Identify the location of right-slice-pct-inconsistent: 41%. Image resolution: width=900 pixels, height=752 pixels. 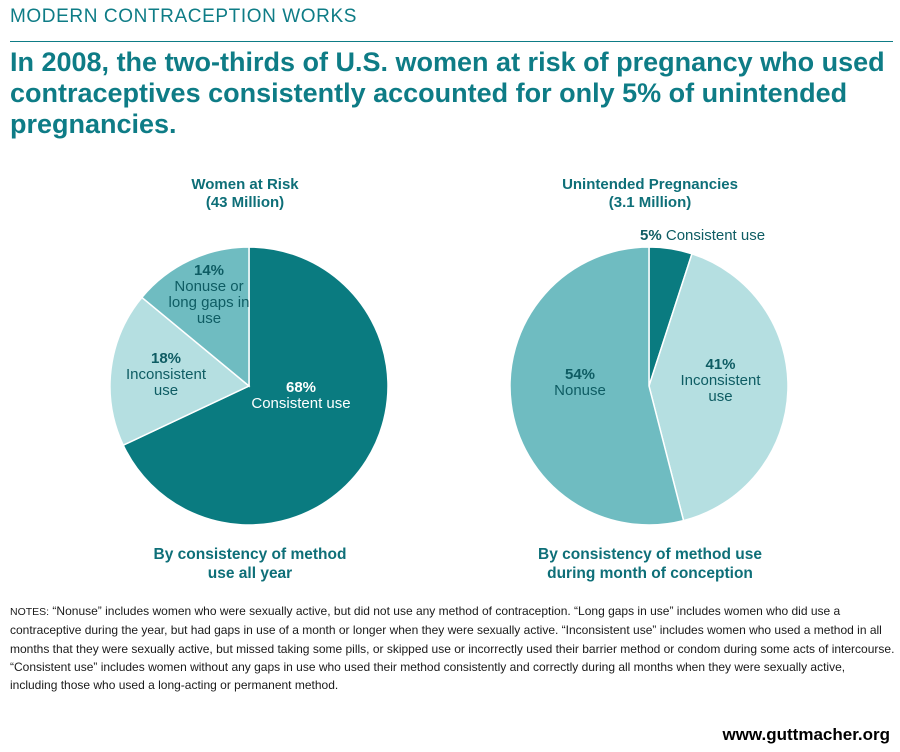
(720, 364).